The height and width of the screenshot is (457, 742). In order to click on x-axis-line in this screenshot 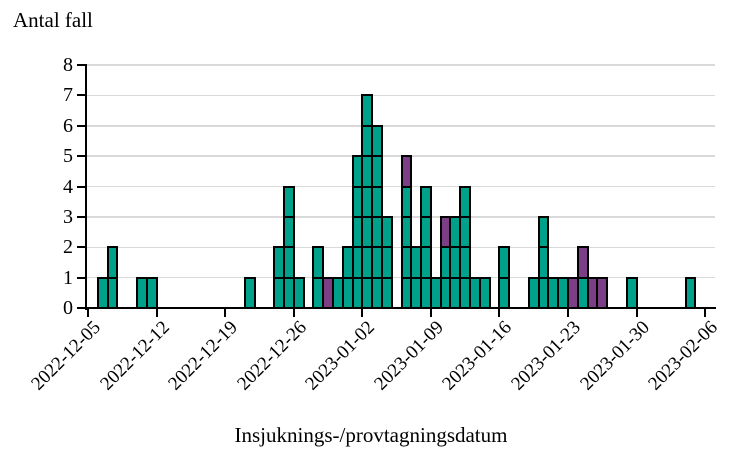, I will do `click(400, 308)`.